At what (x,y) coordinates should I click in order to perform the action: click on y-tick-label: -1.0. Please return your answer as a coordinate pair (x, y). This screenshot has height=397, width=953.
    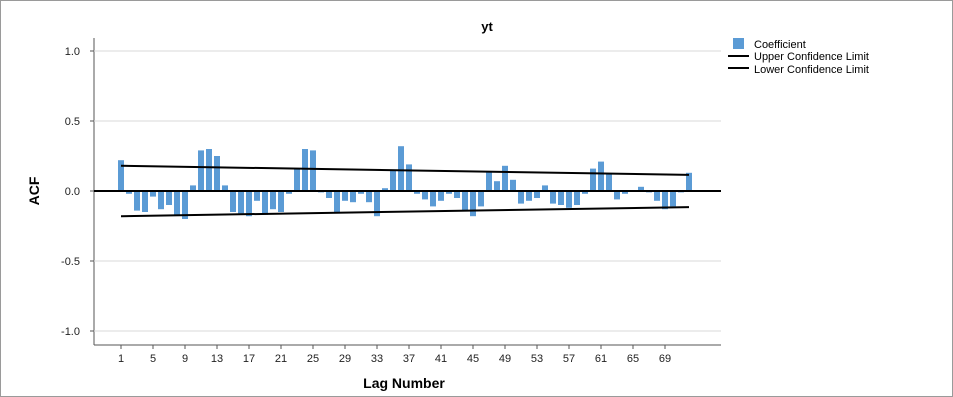
    Looking at the image, I should click on (70, 332).